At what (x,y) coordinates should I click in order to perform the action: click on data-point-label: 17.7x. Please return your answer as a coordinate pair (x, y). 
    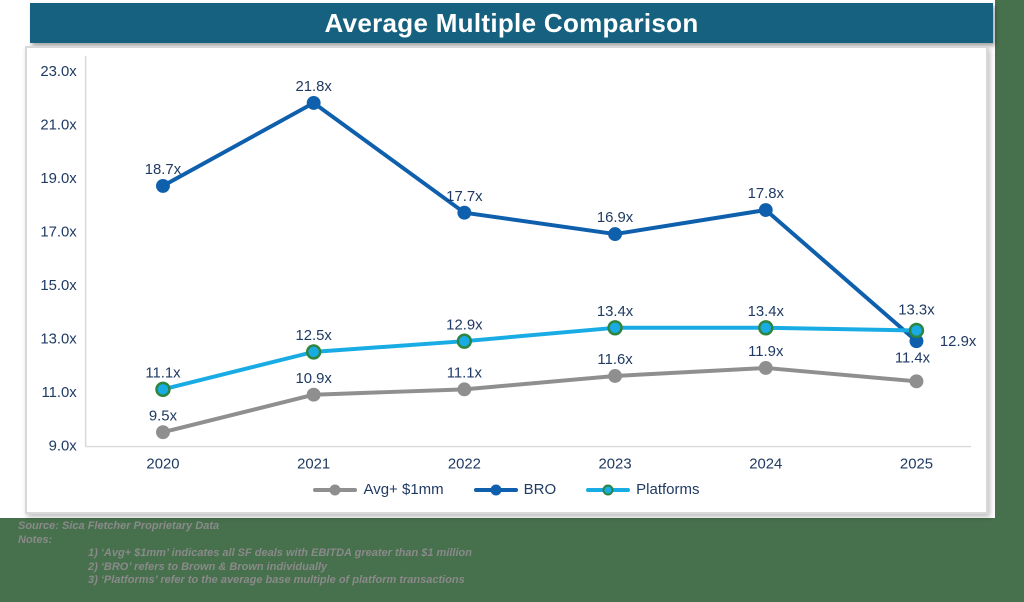
    Looking at the image, I should click on (464, 197).